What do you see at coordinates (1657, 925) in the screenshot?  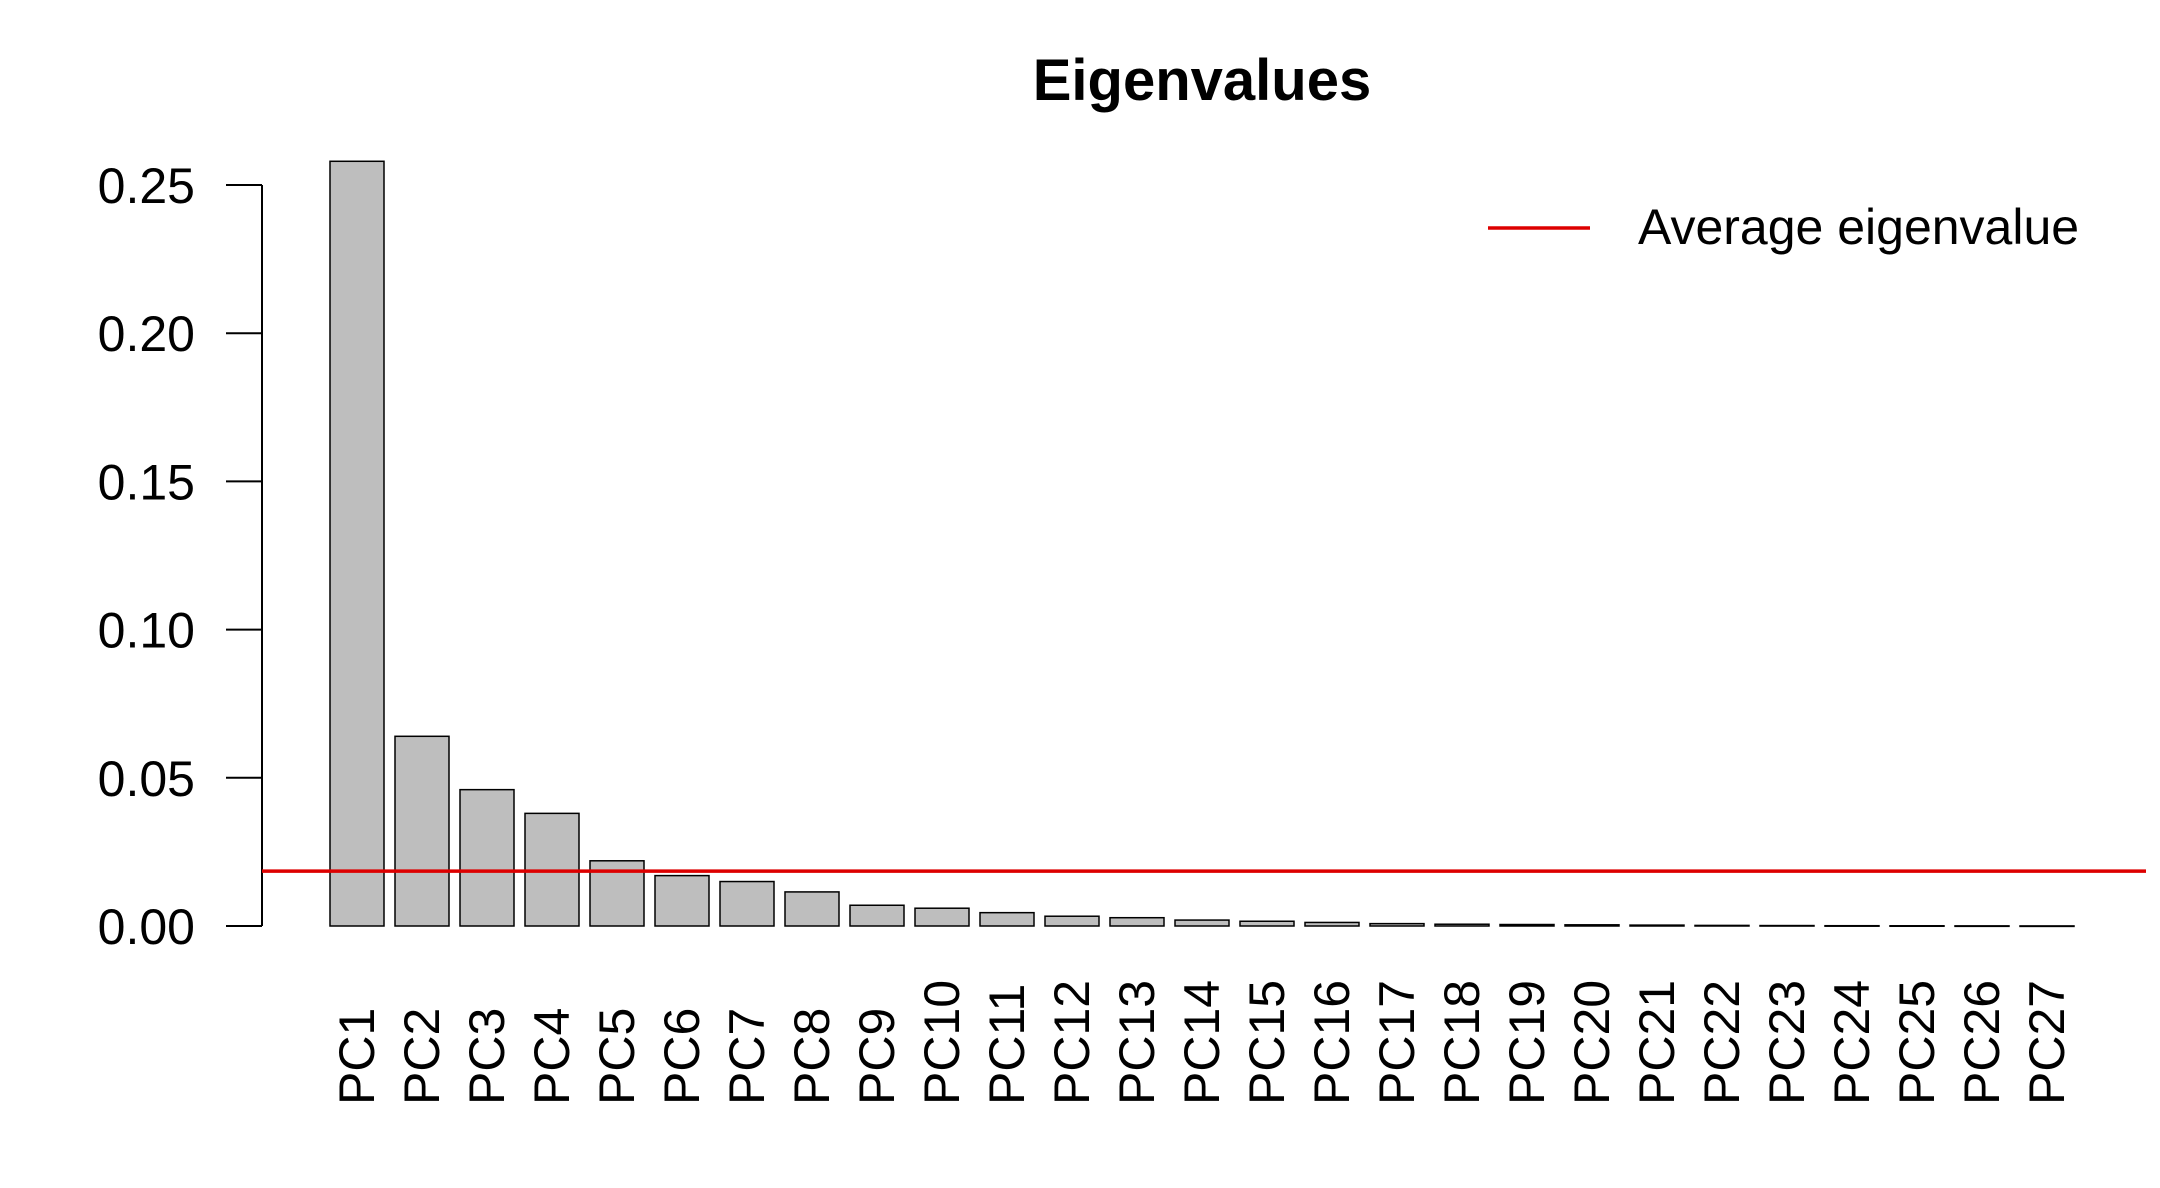 I see `bar-pc21` at bounding box center [1657, 925].